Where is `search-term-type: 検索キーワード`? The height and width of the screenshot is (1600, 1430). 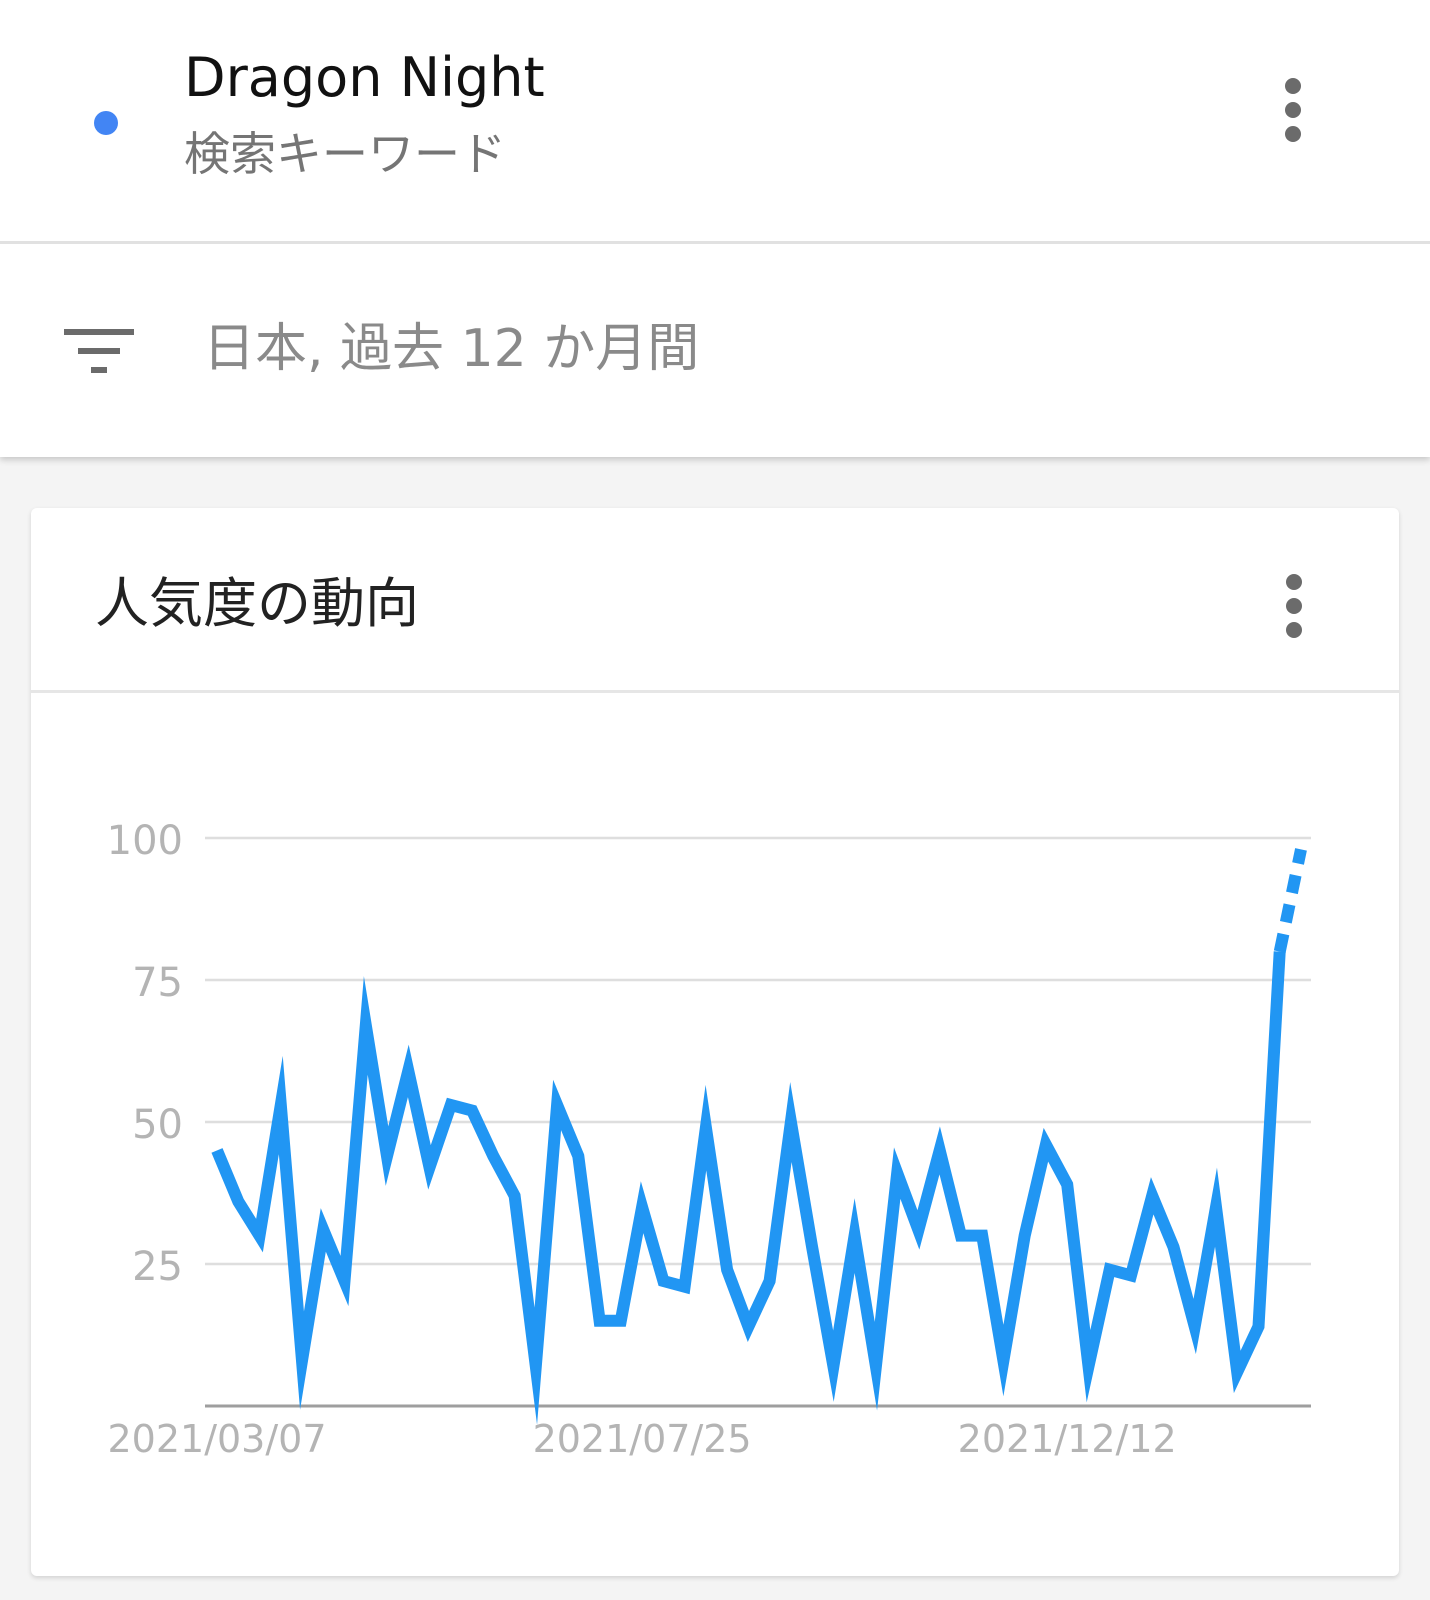
search-term-type: 検索キーワード is located at coordinates (345, 154).